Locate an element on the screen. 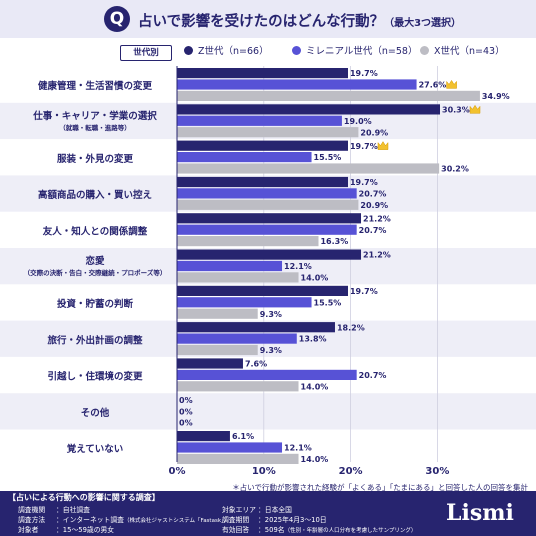  category-label: 覚えていない is located at coordinates (95, 449).